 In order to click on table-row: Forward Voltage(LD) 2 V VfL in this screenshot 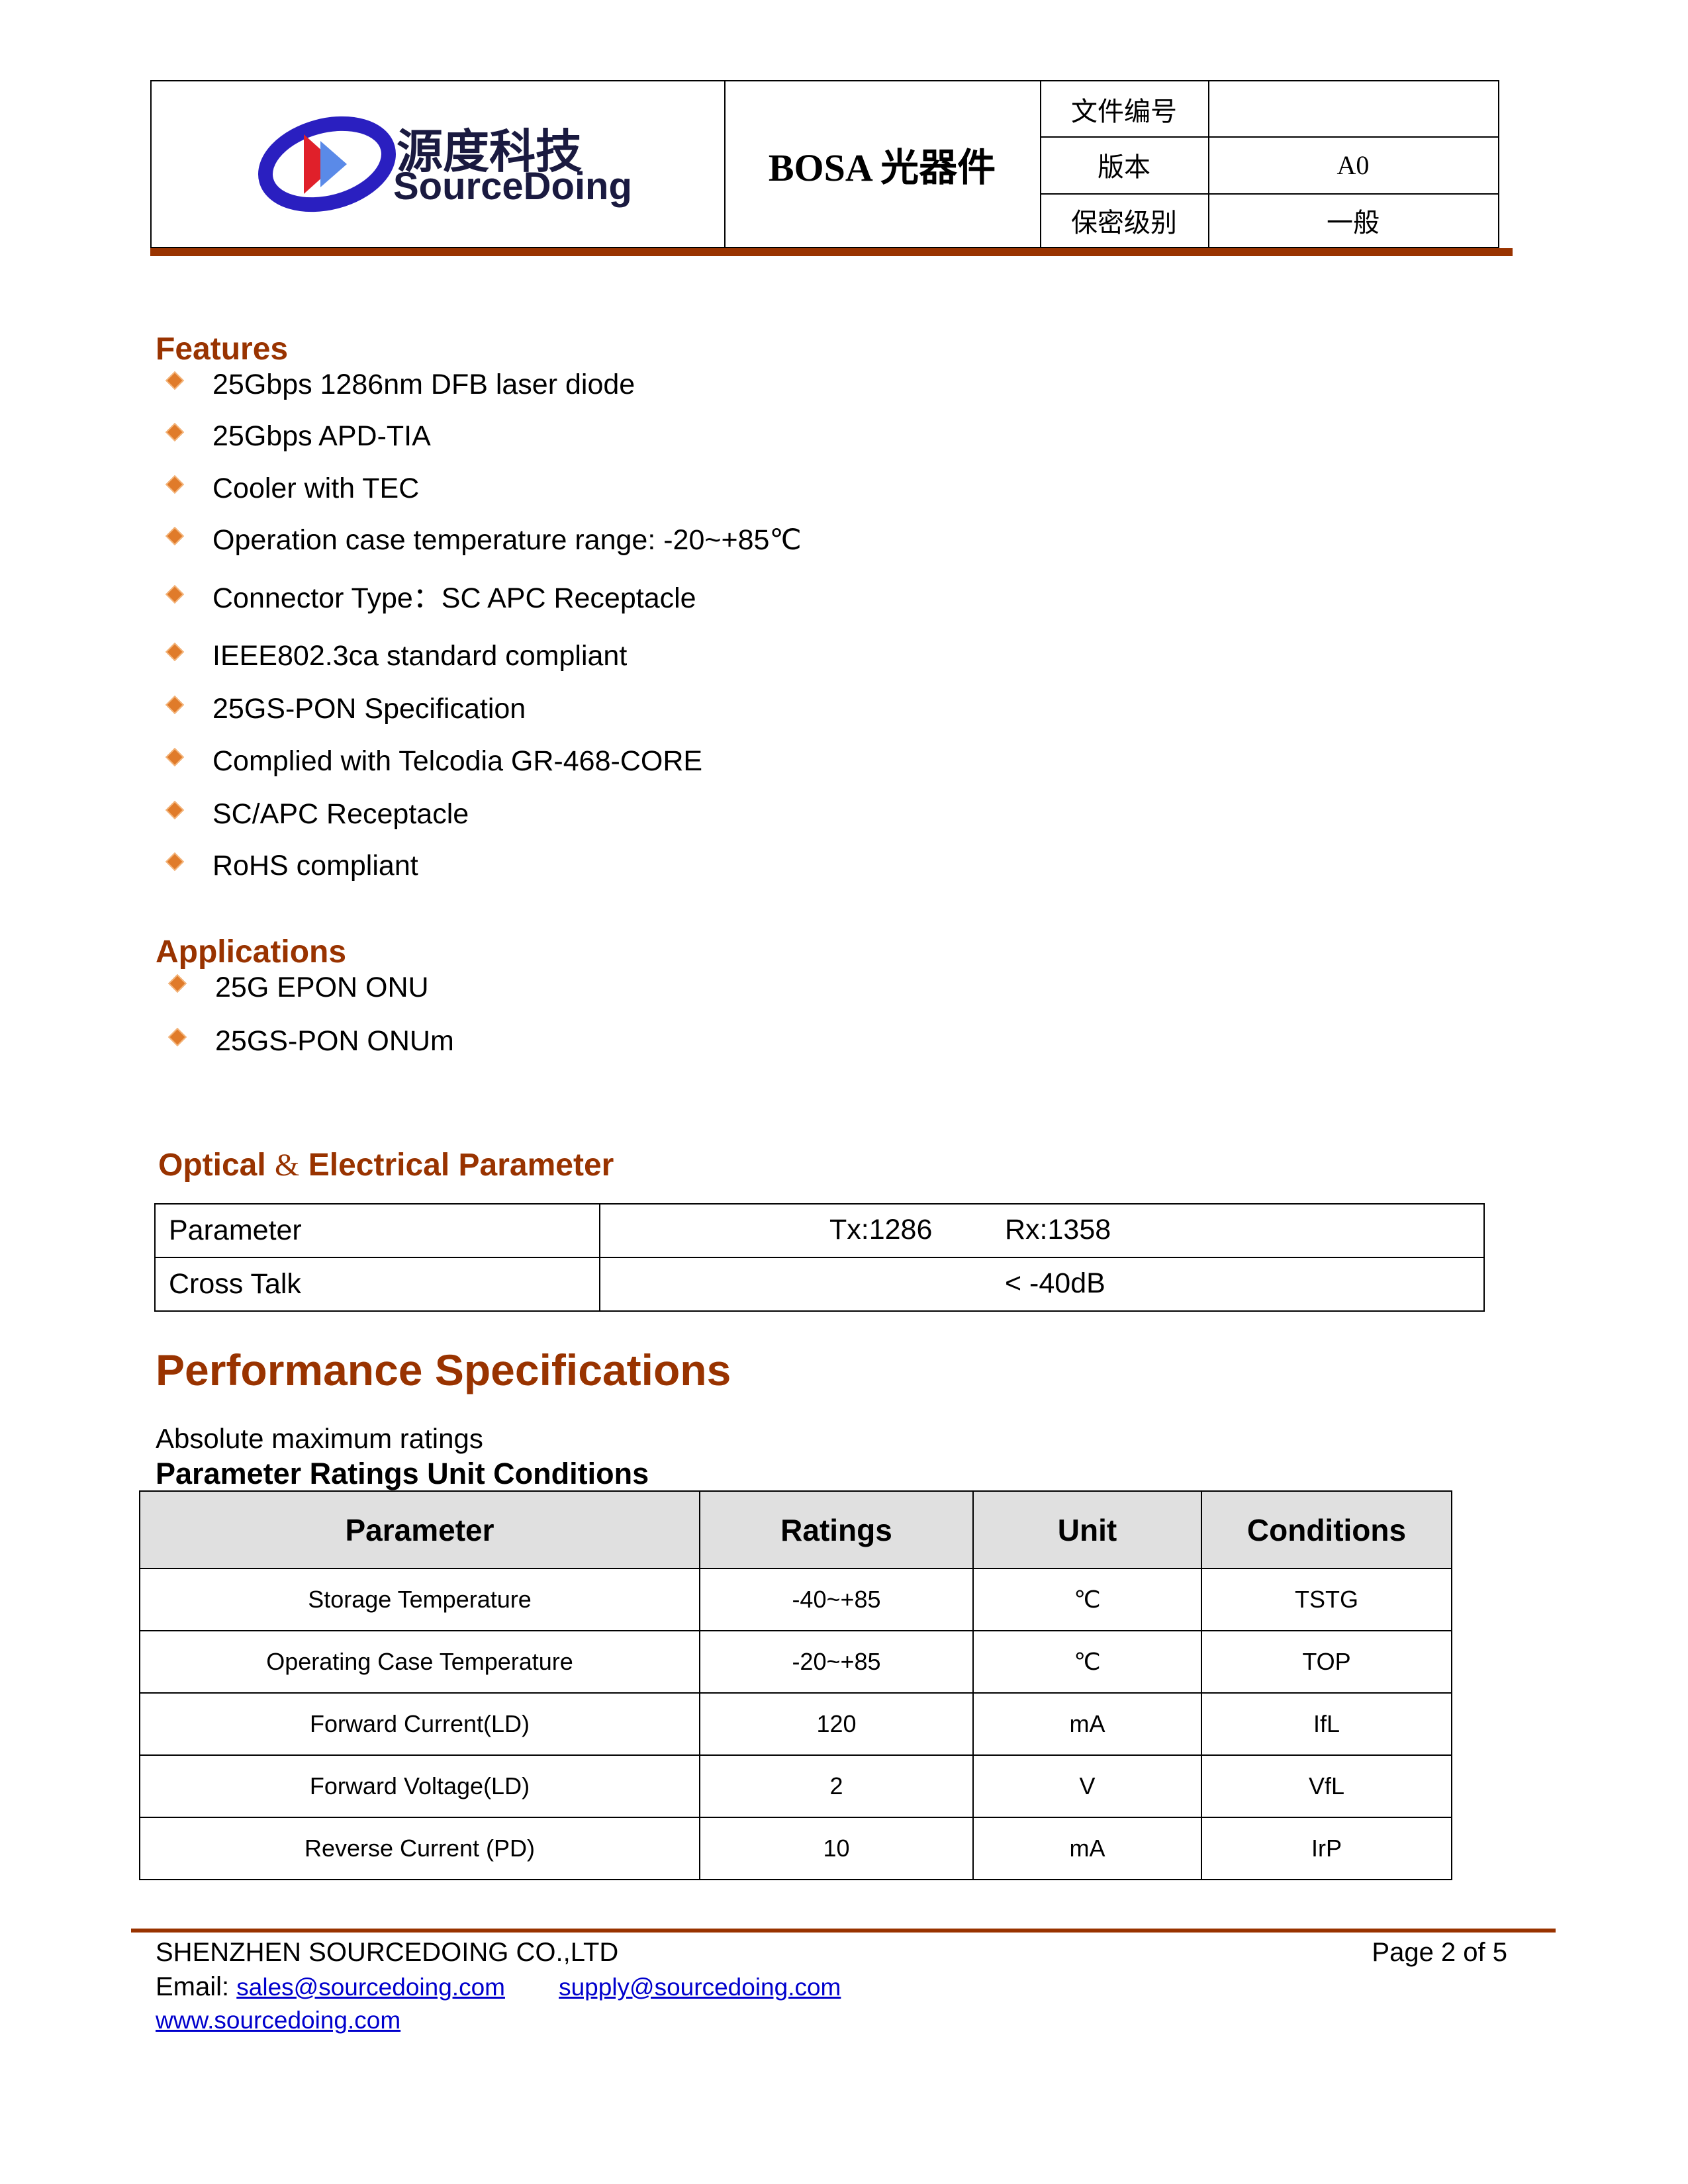, I will do `click(795, 1786)`.